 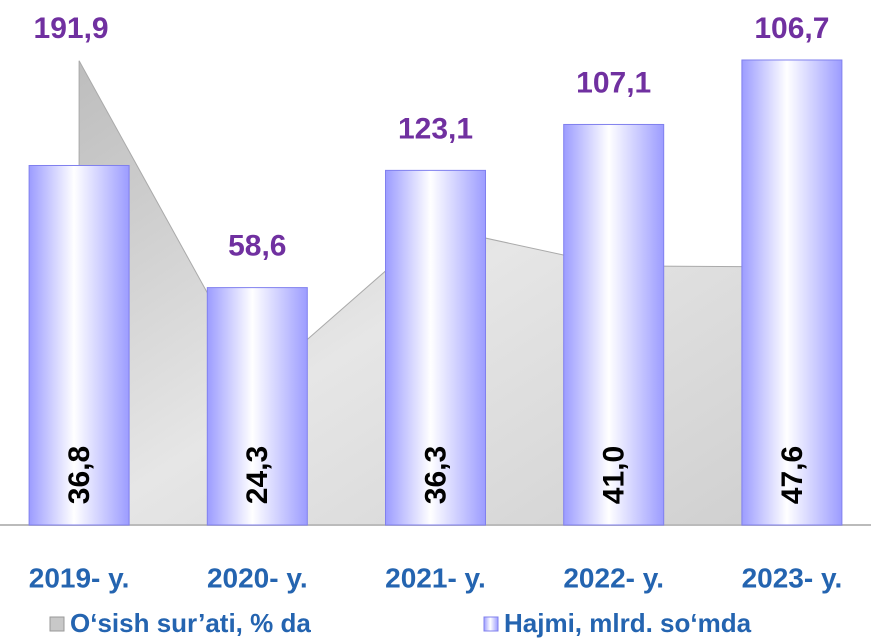 I want to click on area-value-label: 58,6, so click(x=257, y=246).